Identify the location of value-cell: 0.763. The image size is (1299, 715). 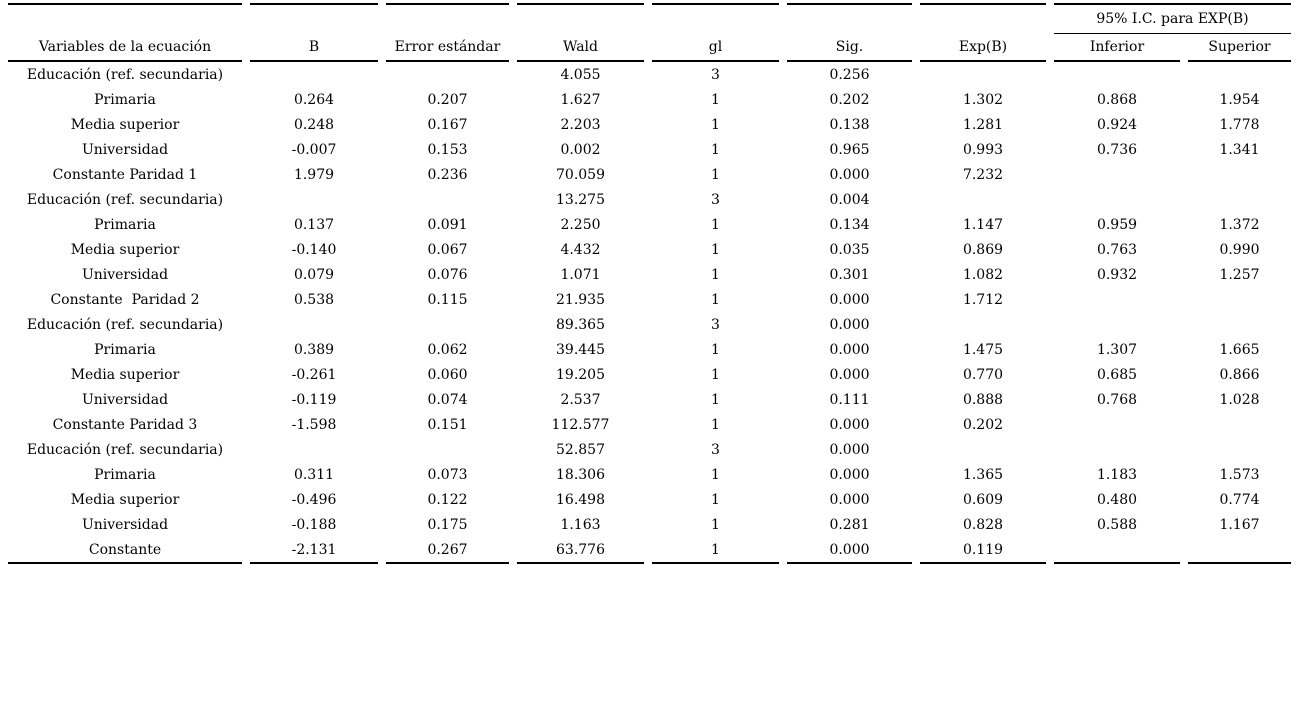
(1117, 249).